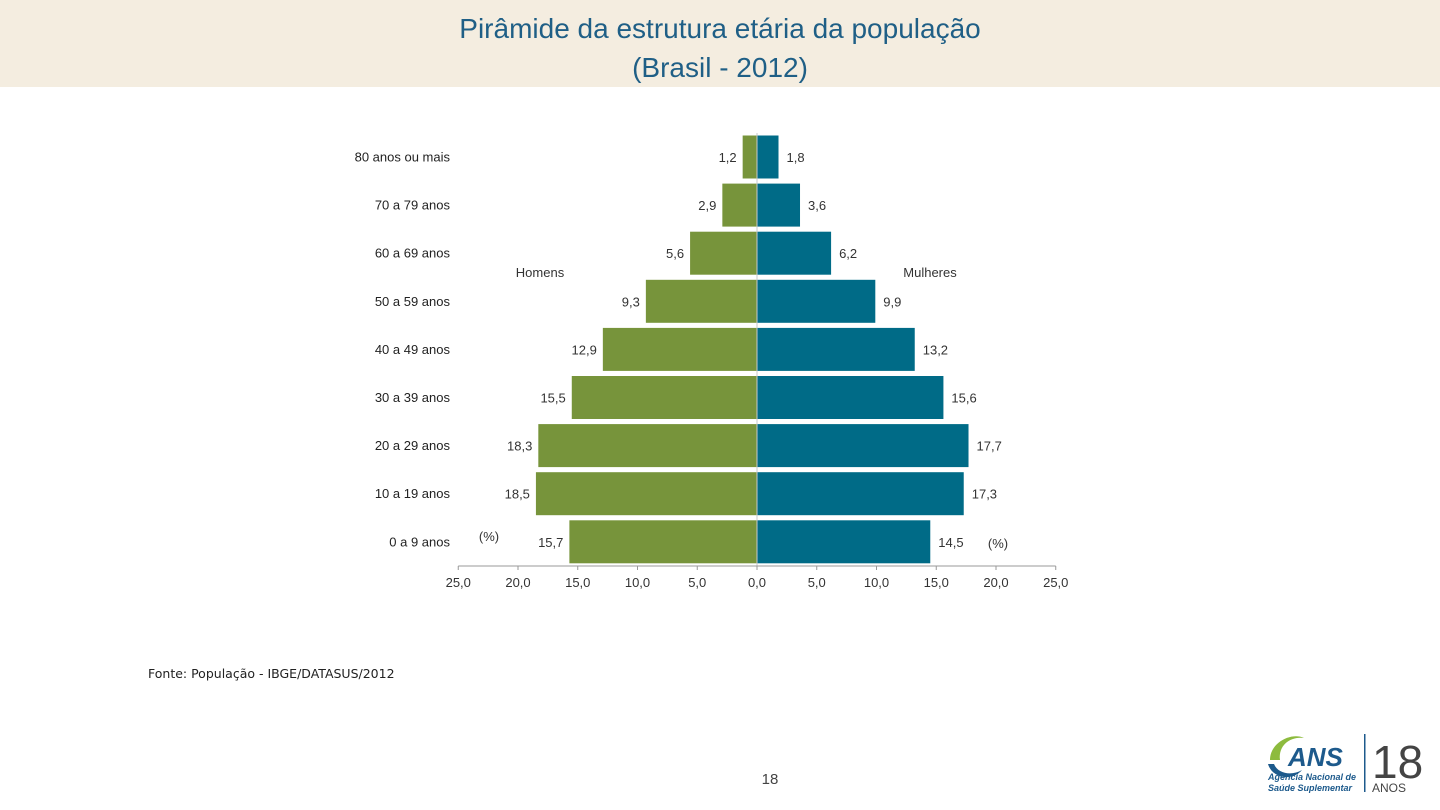 The image size is (1440, 810). I want to click on value-label-homens-60-a-69-anos: 5,6, so click(675, 253).